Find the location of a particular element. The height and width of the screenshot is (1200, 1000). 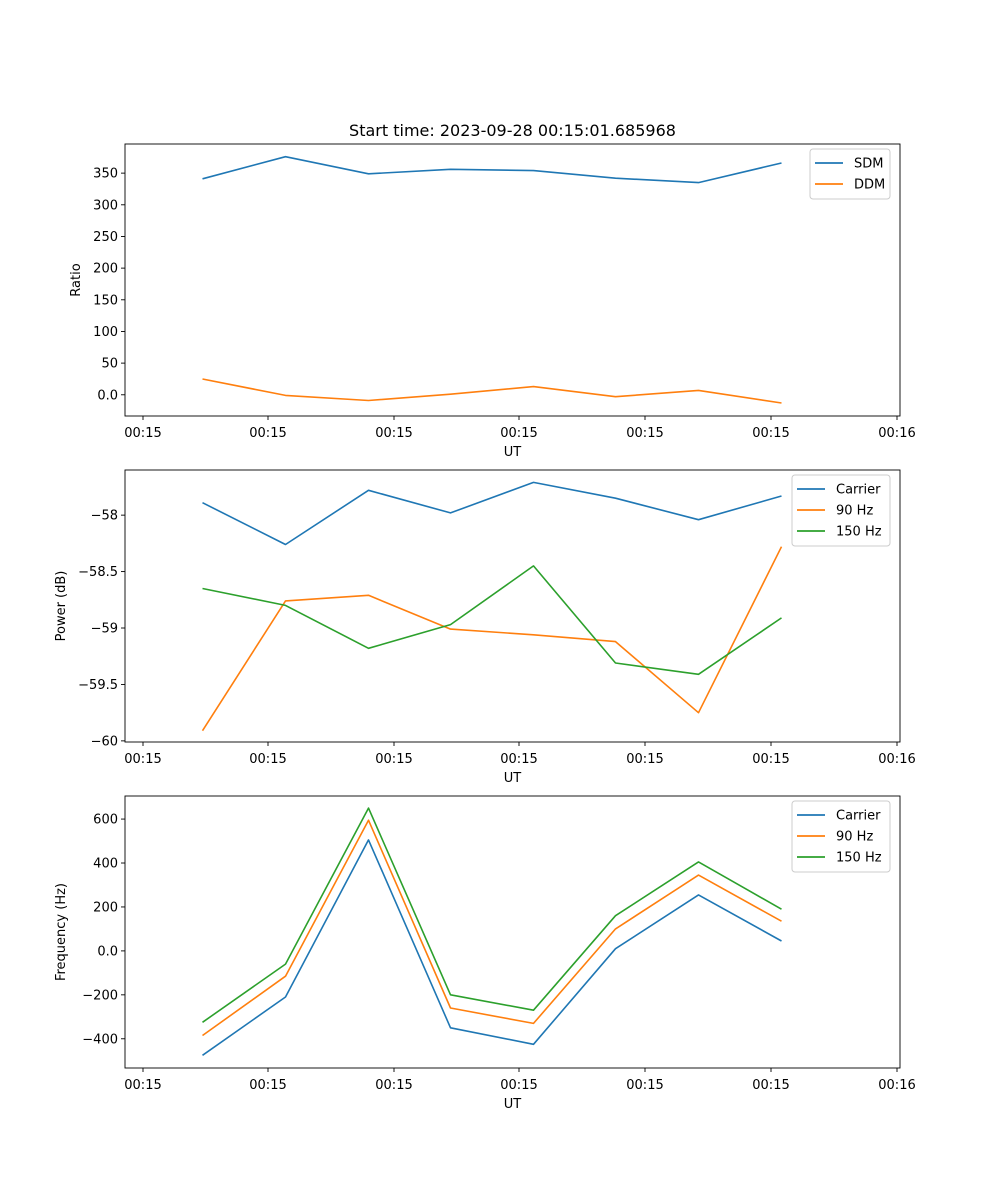

y-tick-label: −60 is located at coordinates (104, 741).